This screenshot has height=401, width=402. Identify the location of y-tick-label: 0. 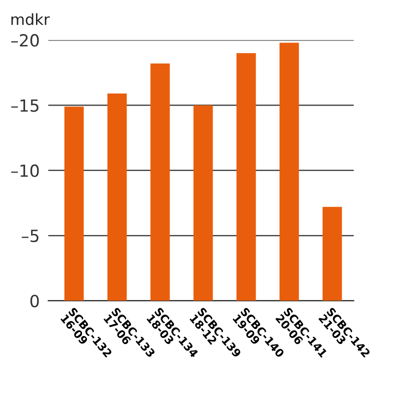
(34, 301).